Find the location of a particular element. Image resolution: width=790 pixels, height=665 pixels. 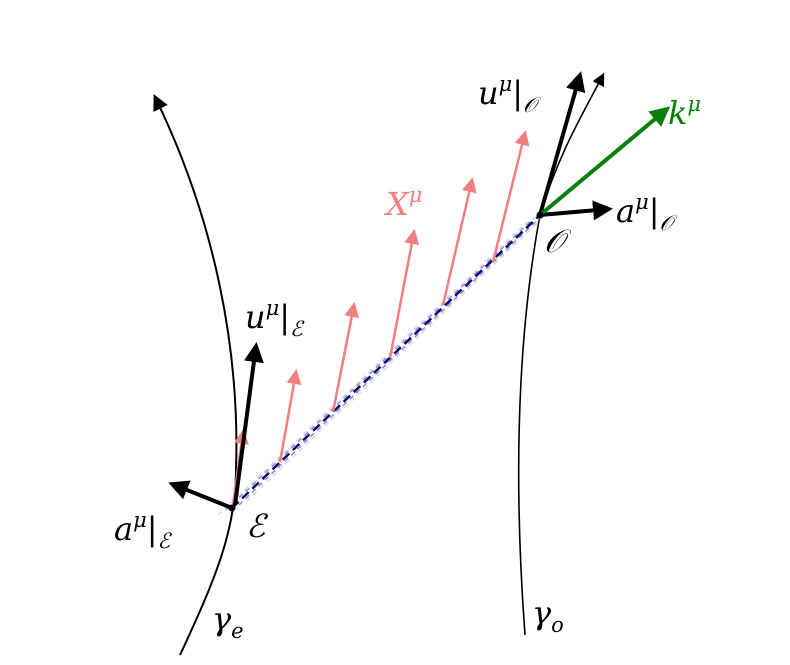

label-k: kμ is located at coordinates (684, 112).